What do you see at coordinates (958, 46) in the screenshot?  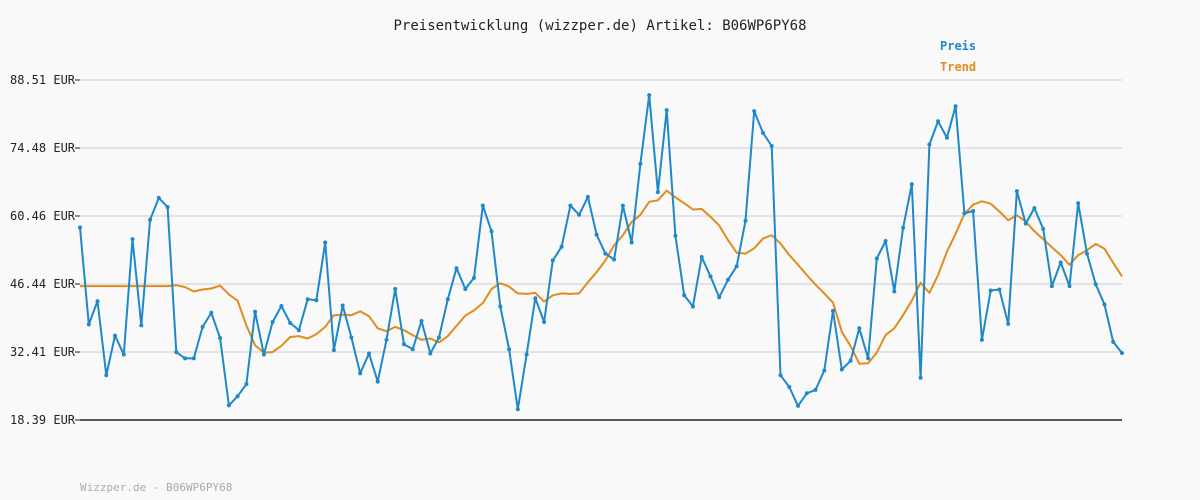 I see `legend-preis: Preis` at bounding box center [958, 46].